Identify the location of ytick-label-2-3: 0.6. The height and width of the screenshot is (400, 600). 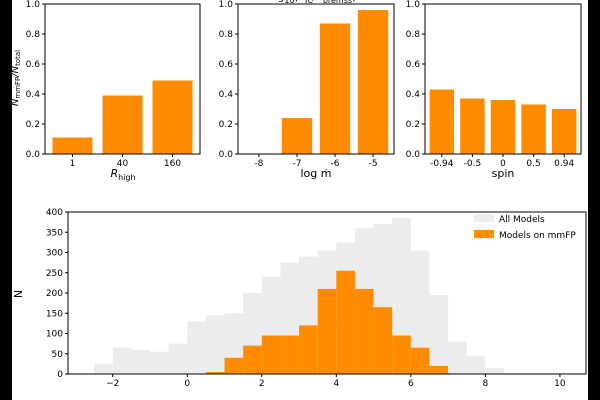
(413, 65).